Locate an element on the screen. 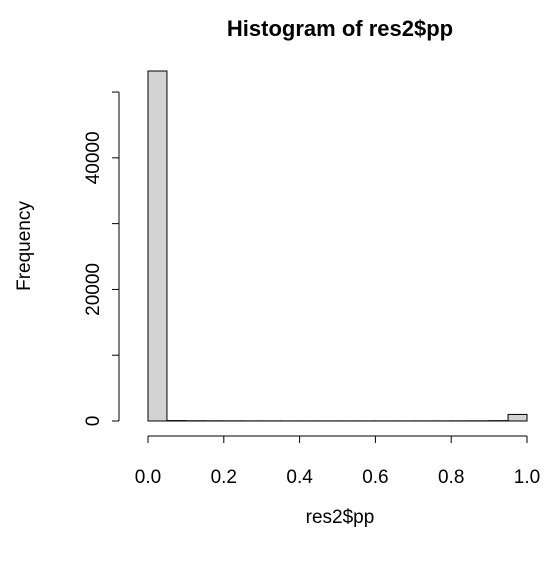  y-tick-label: 0 is located at coordinates (93, 421).